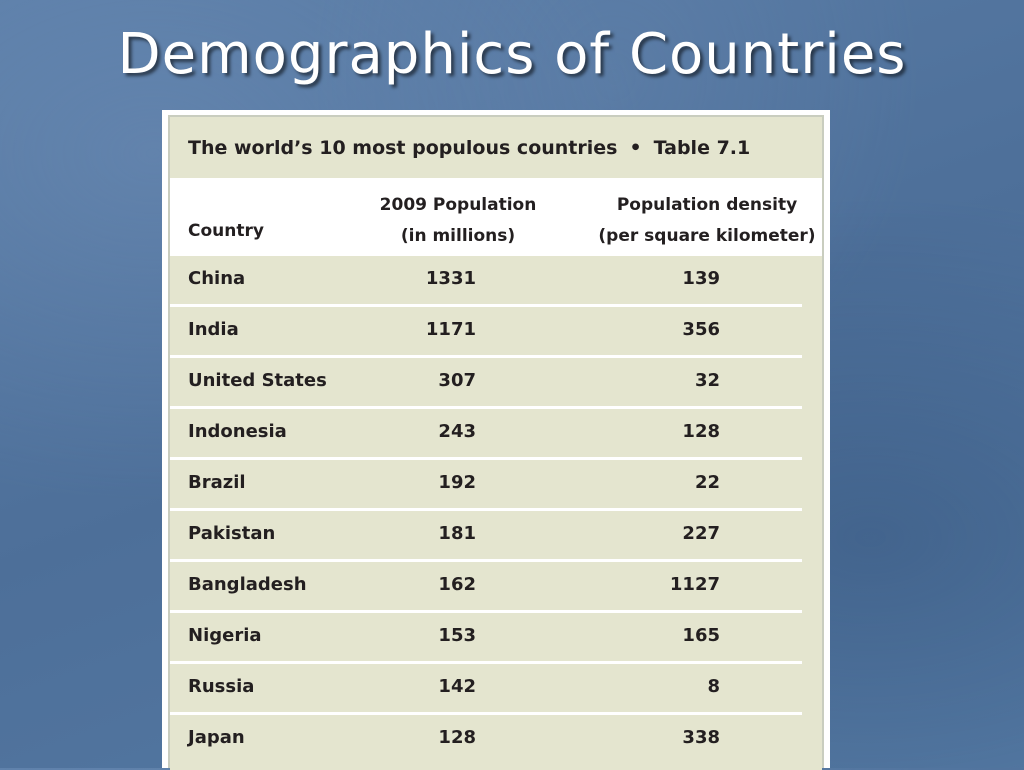 The image size is (1024, 770). I want to click on cell-population: 181, so click(457, 533).